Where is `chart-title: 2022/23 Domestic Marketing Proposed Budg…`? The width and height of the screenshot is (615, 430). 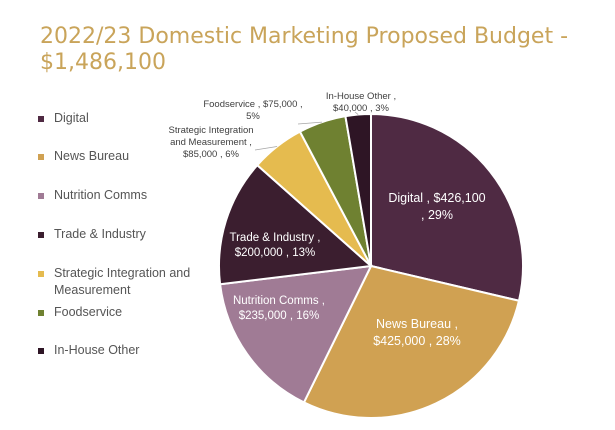
chart-title: 2022/23 Domestic Marketing Proposed Budg… is located at coordinates (320, 50).